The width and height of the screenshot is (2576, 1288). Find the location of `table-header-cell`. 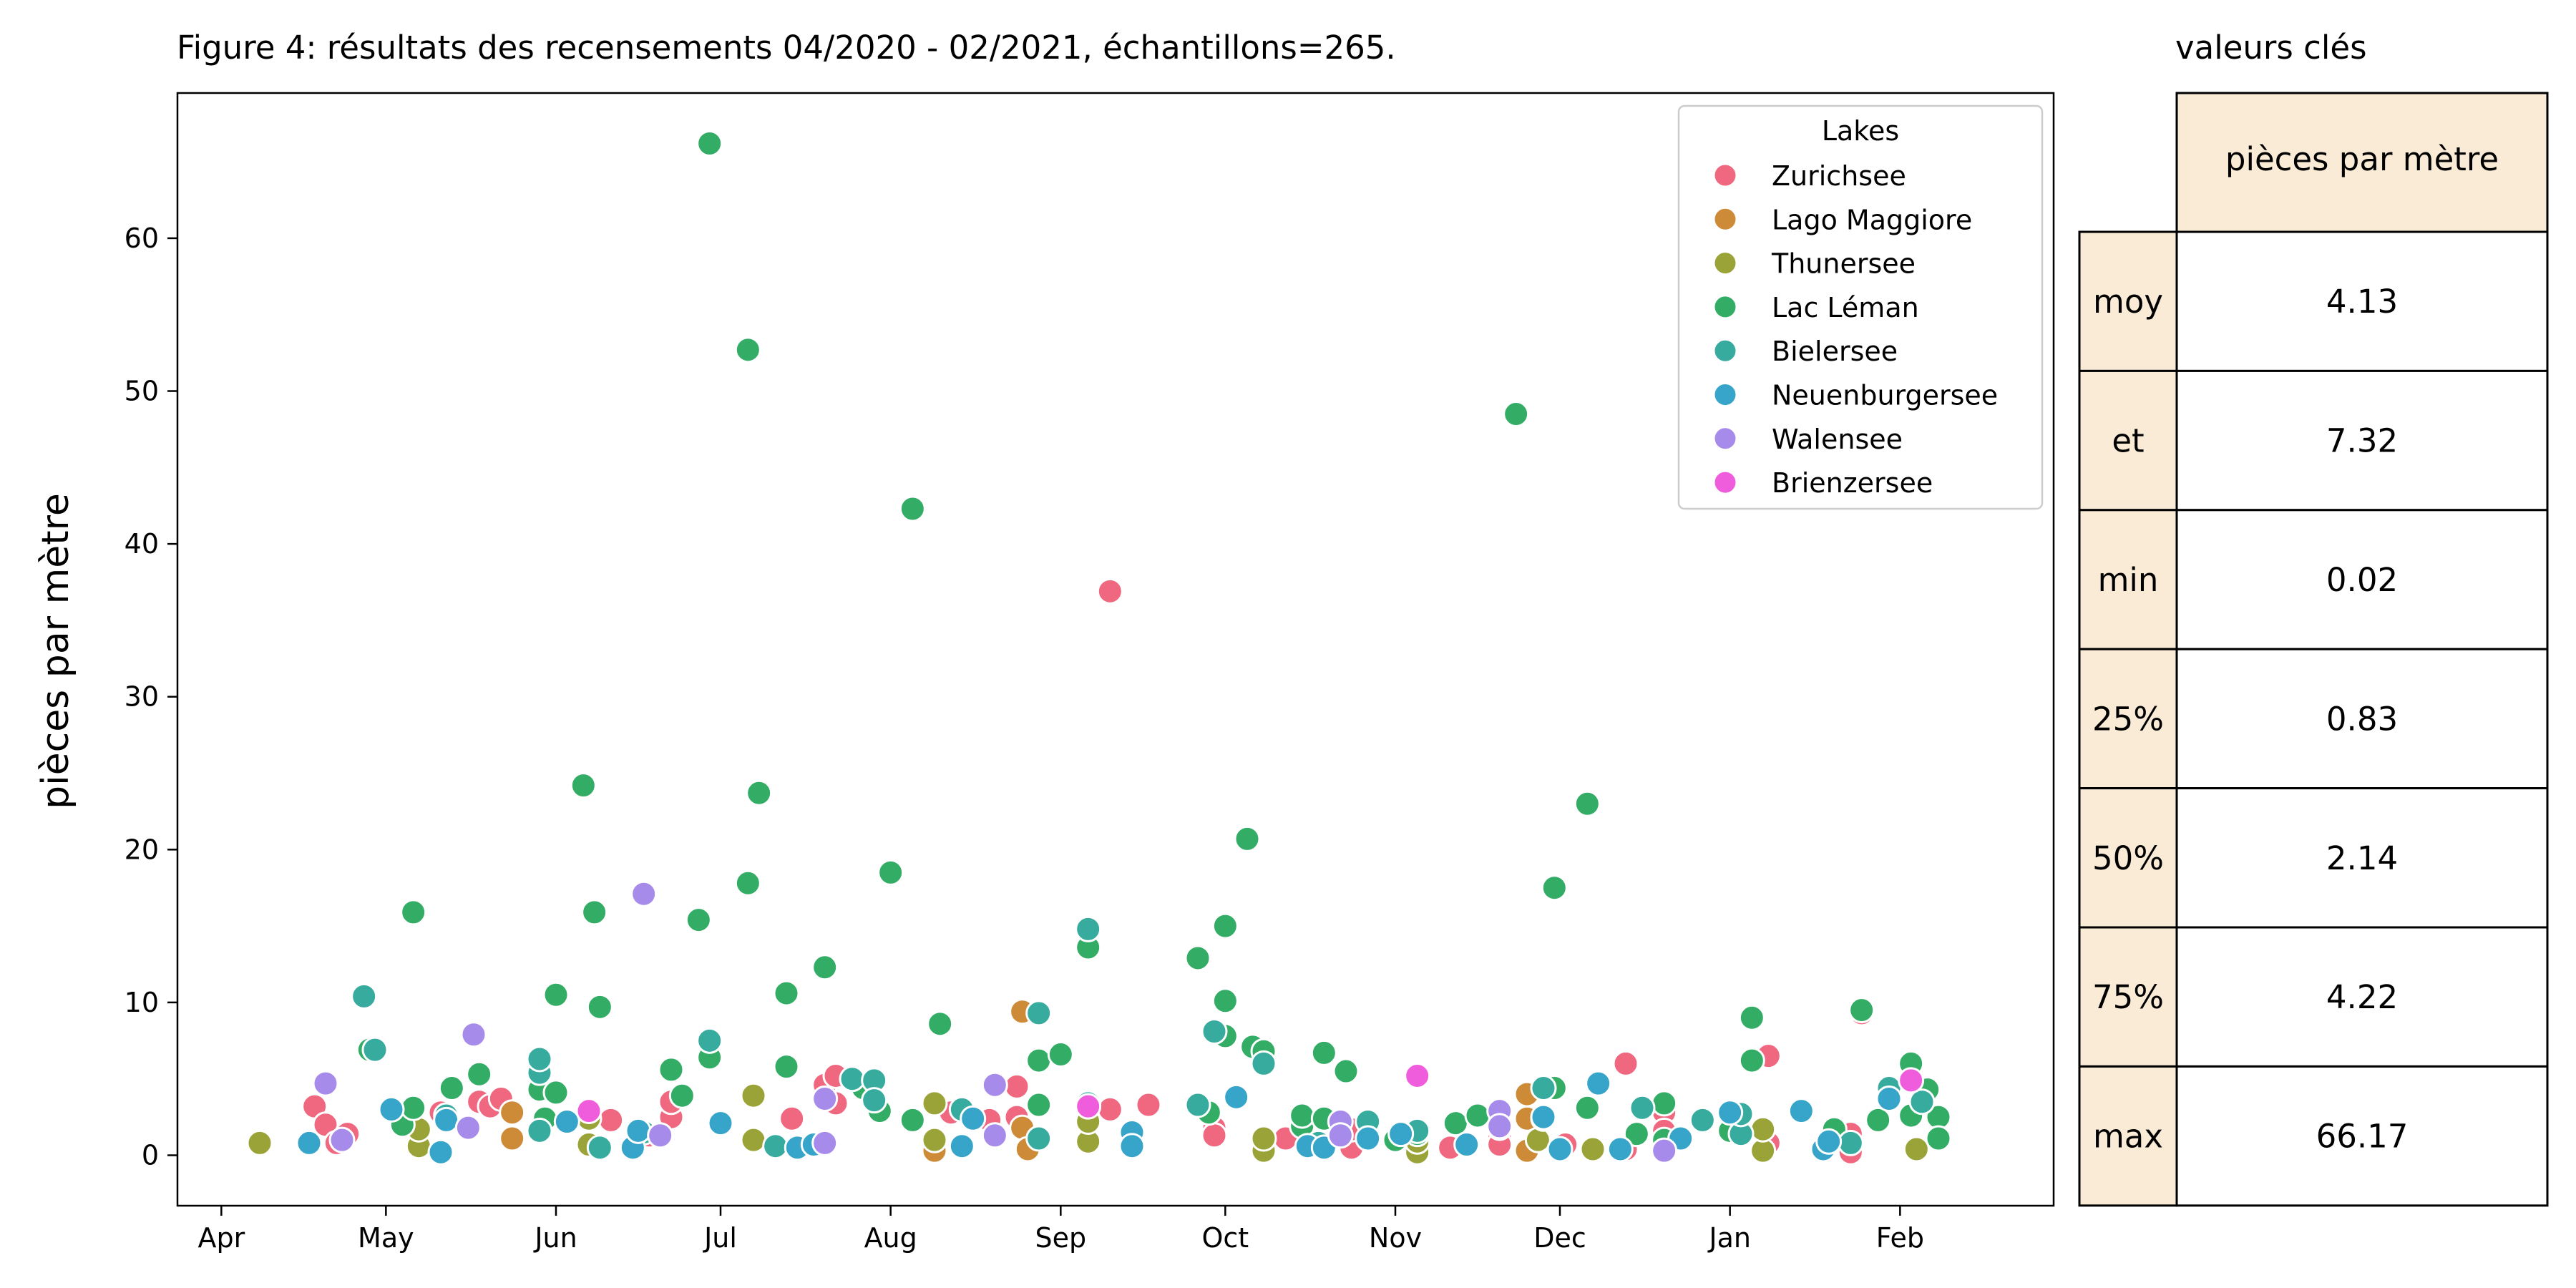

table-header-cell is located at coordinates (2362, 162).